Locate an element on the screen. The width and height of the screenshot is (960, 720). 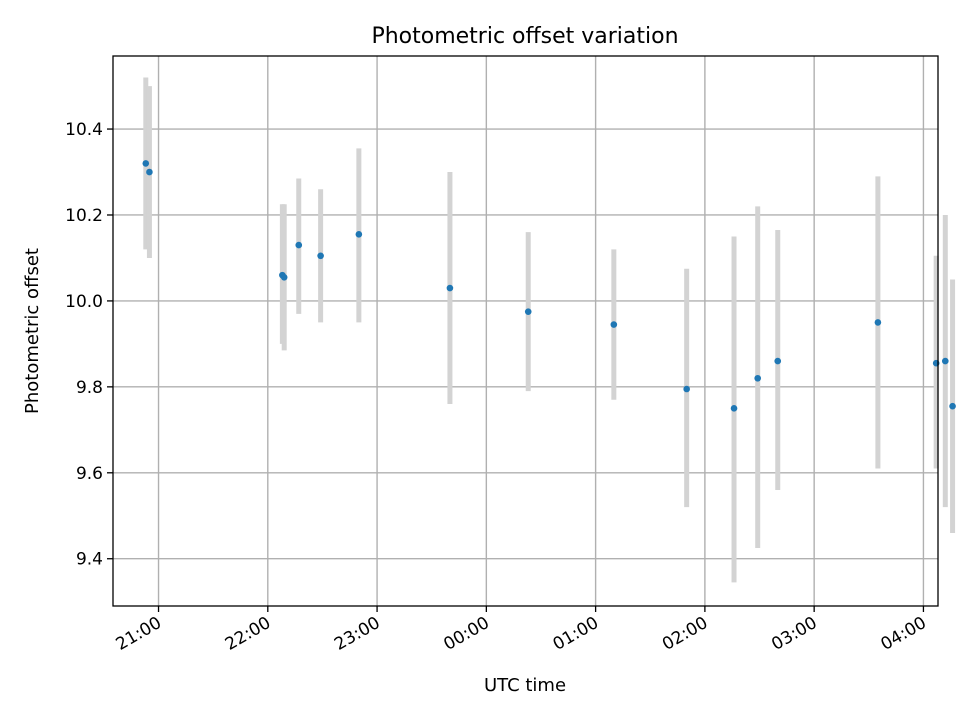
x-tick-label: 00:00 is located at coordinates (466, 634).